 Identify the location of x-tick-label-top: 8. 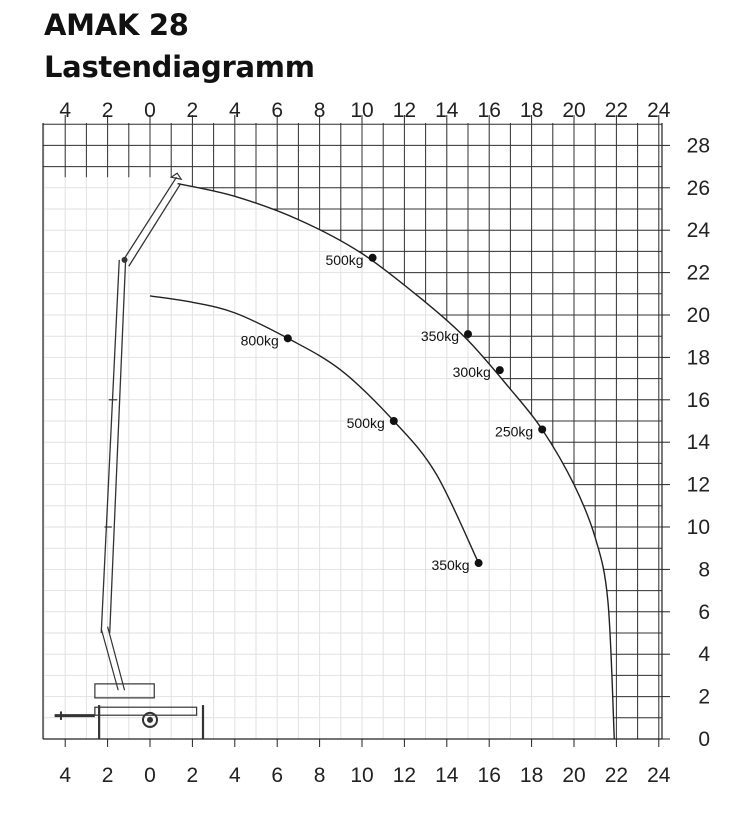
(320, 110).